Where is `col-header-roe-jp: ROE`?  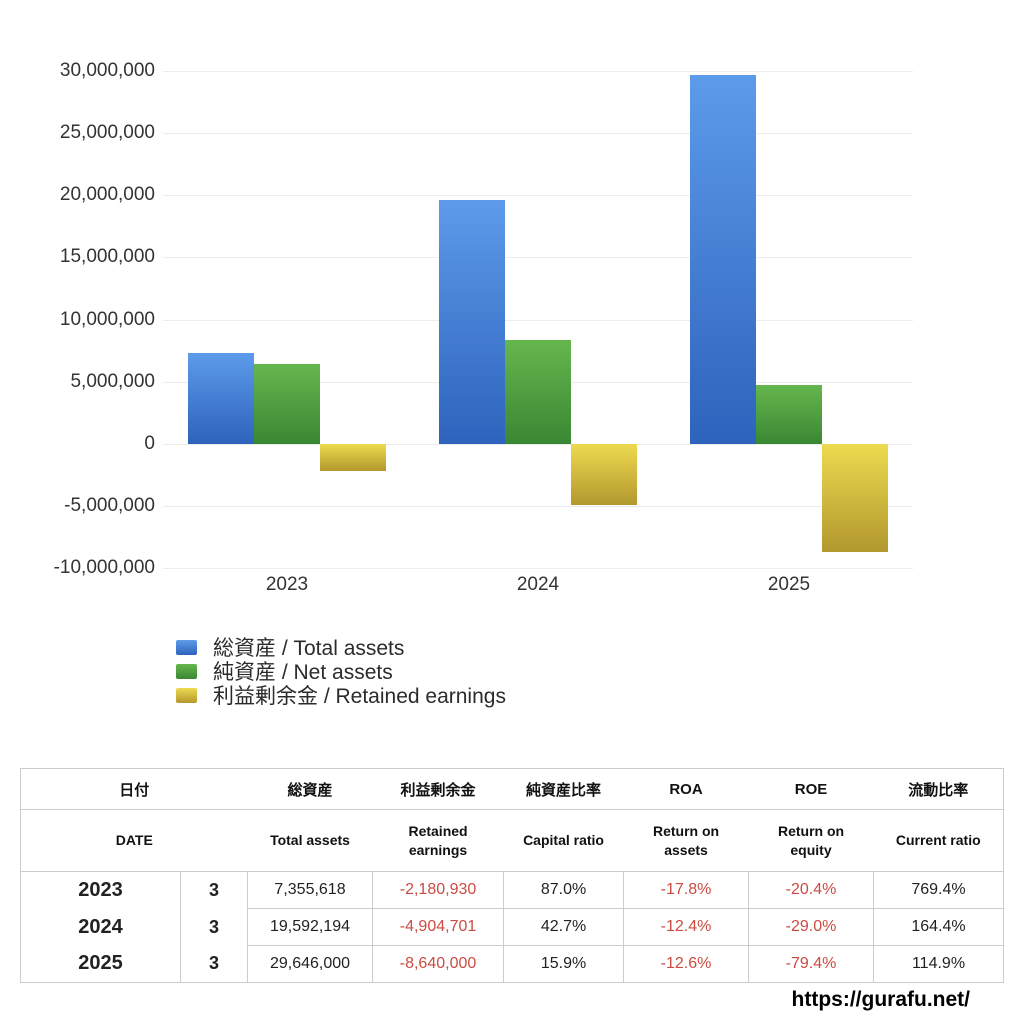
col-header-roe-jp: ROE is located at coordinates (811, 789).